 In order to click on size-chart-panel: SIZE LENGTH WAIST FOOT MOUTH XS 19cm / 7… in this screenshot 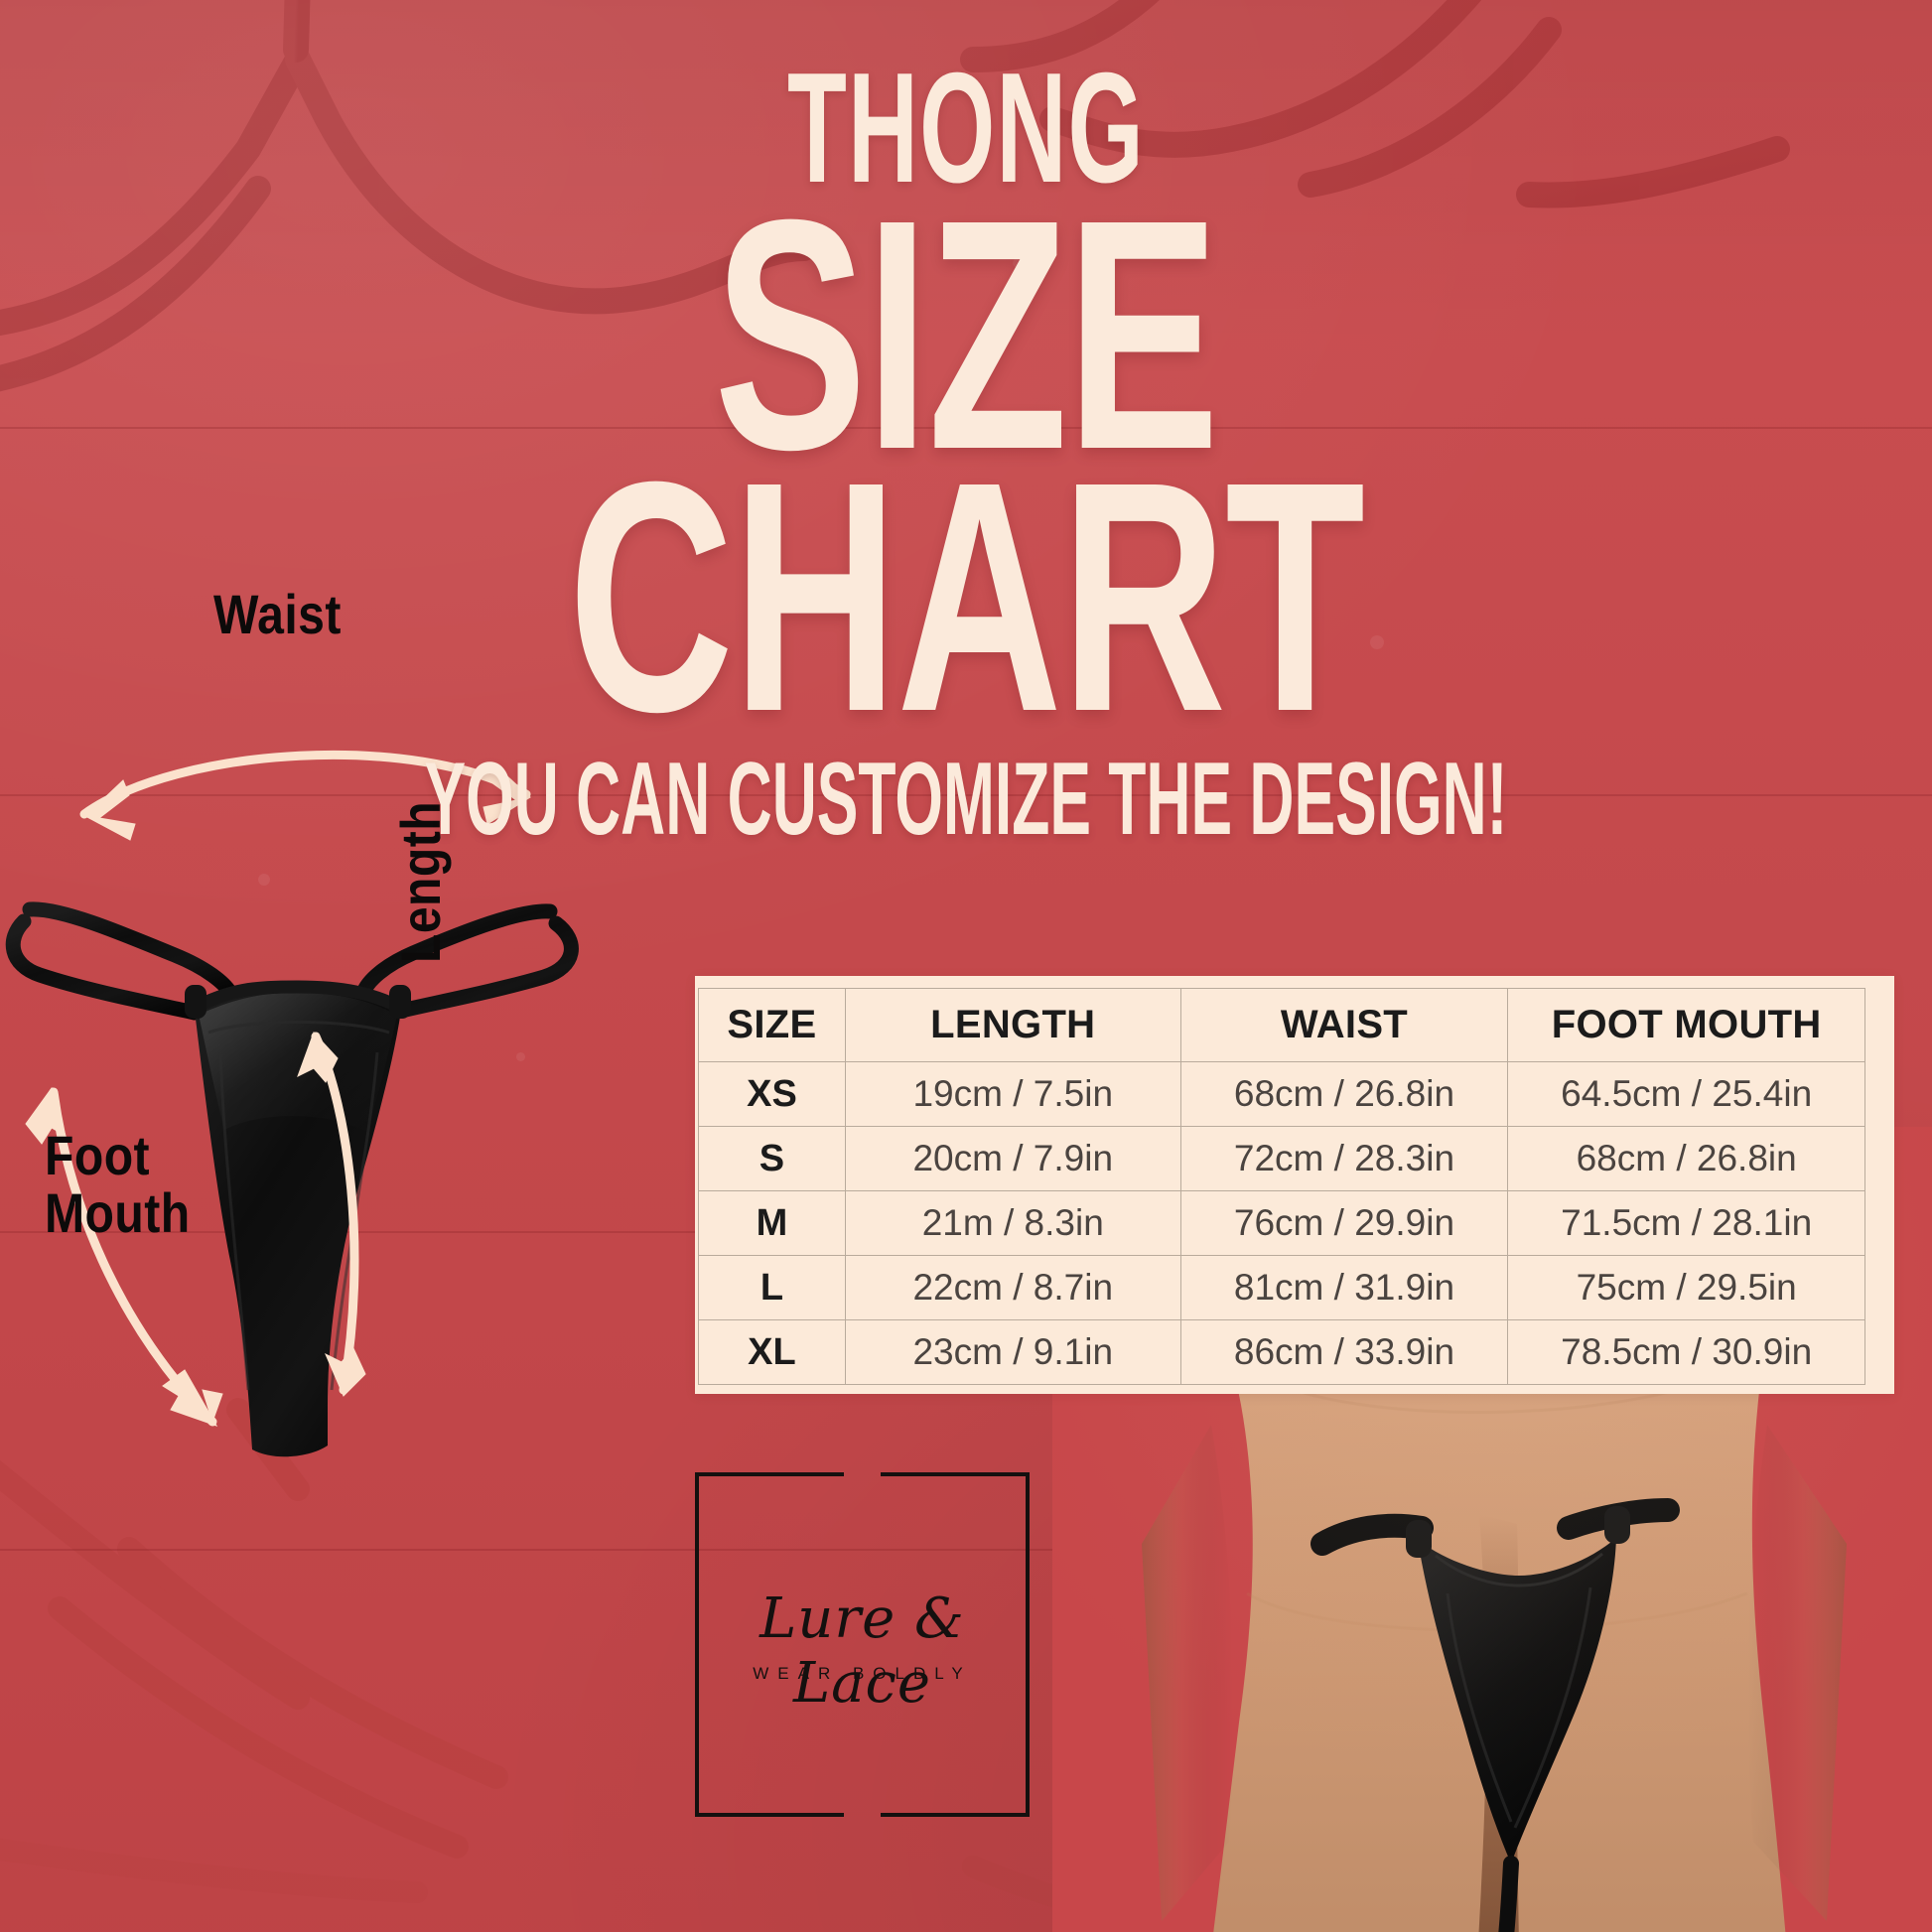, I will do `click(1294, 1185)`.